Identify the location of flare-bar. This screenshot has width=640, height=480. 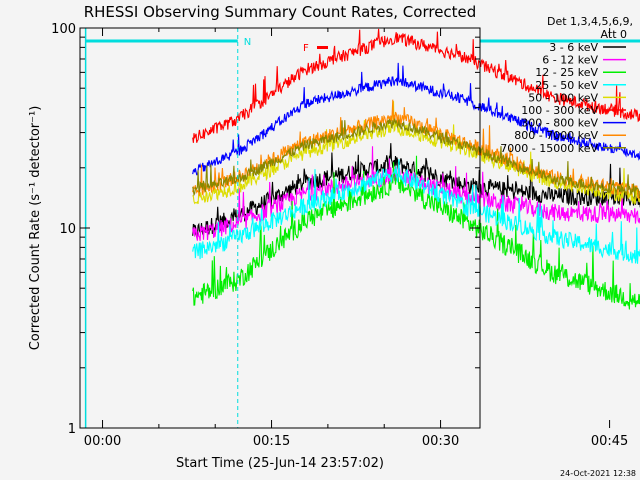
(322, 47).